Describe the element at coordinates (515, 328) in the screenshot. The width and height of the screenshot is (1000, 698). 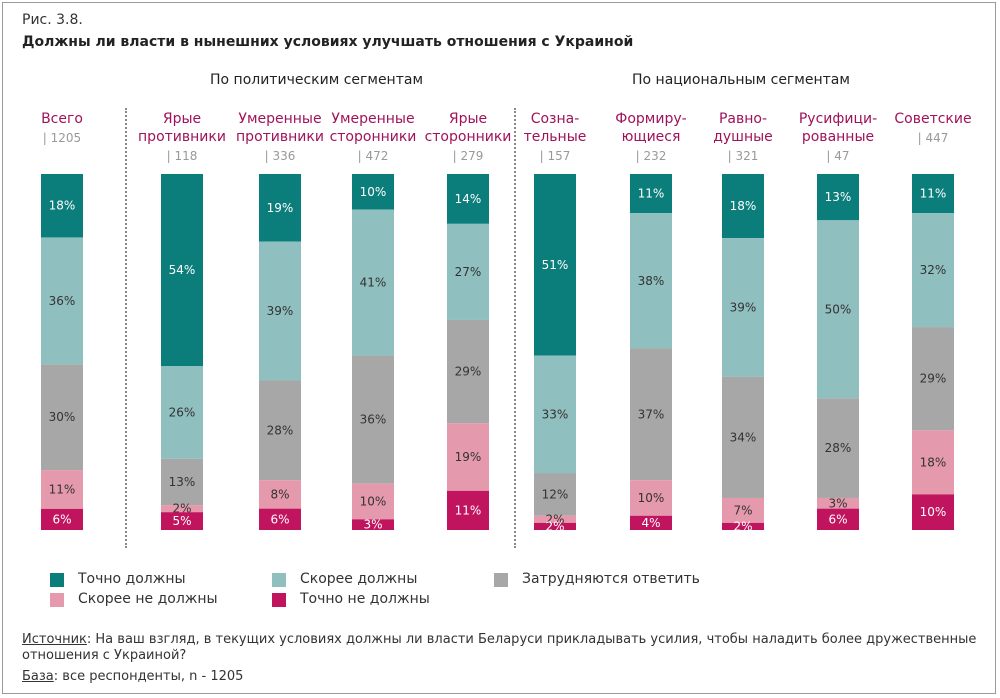
I see `divider-middle` at that location.